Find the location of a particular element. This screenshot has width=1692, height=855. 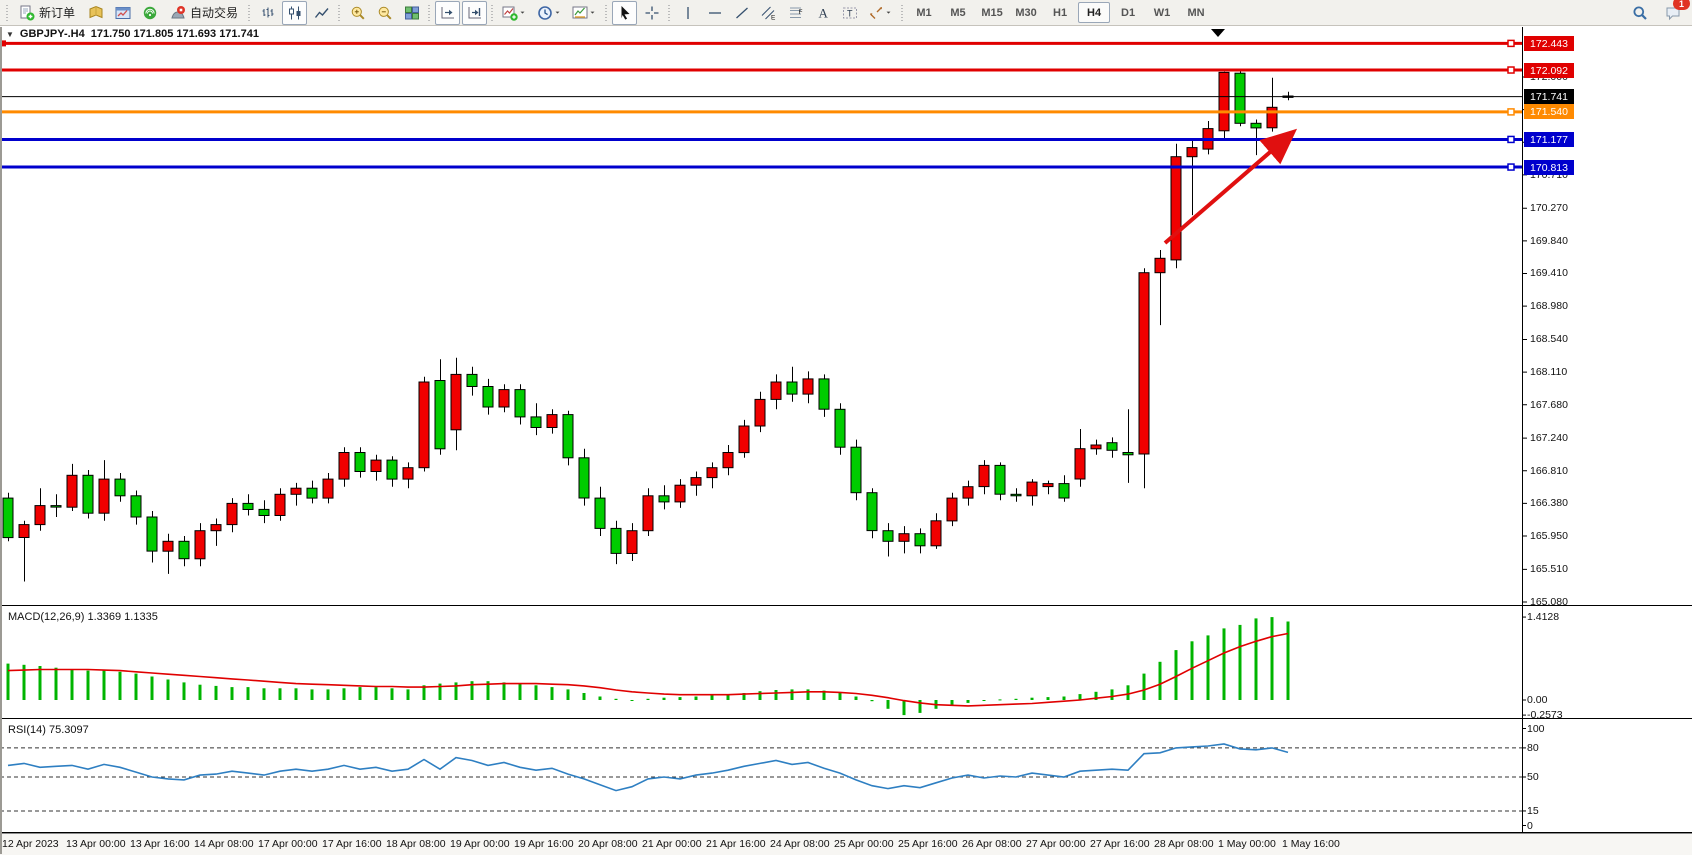

candlestick-chart-button is located at coordinates (295, 12).